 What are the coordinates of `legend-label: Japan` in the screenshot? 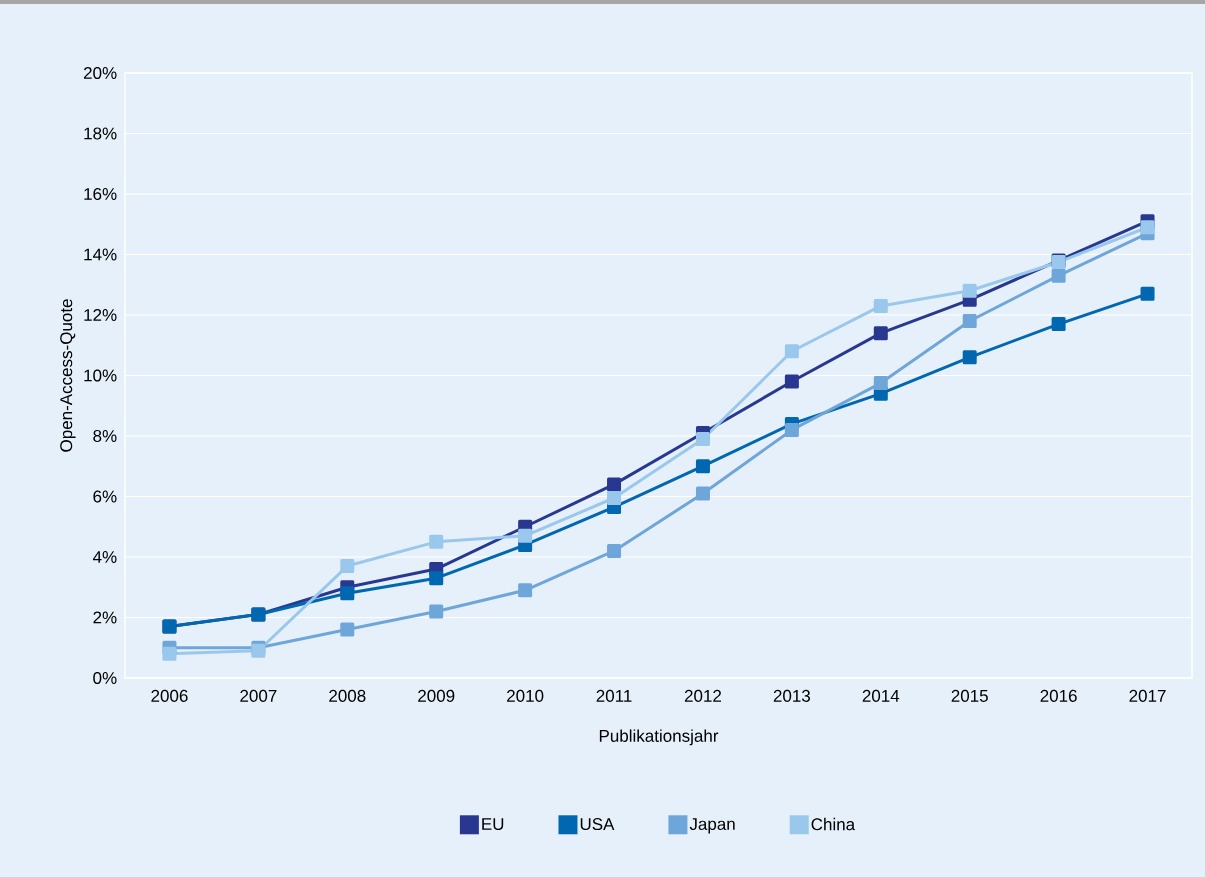 It's located at (712, 826).